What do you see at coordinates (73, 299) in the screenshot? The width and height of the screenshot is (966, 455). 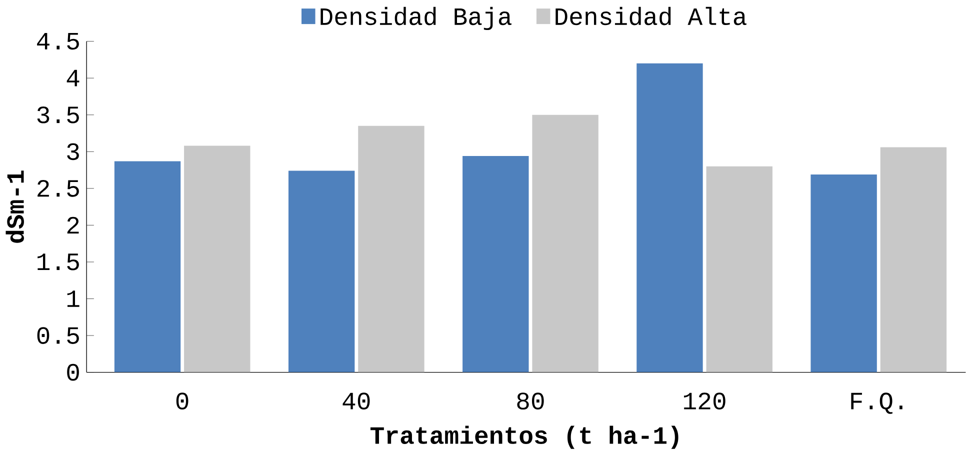 I see `y-tick-label: 1` at bounding box center [73, 299].